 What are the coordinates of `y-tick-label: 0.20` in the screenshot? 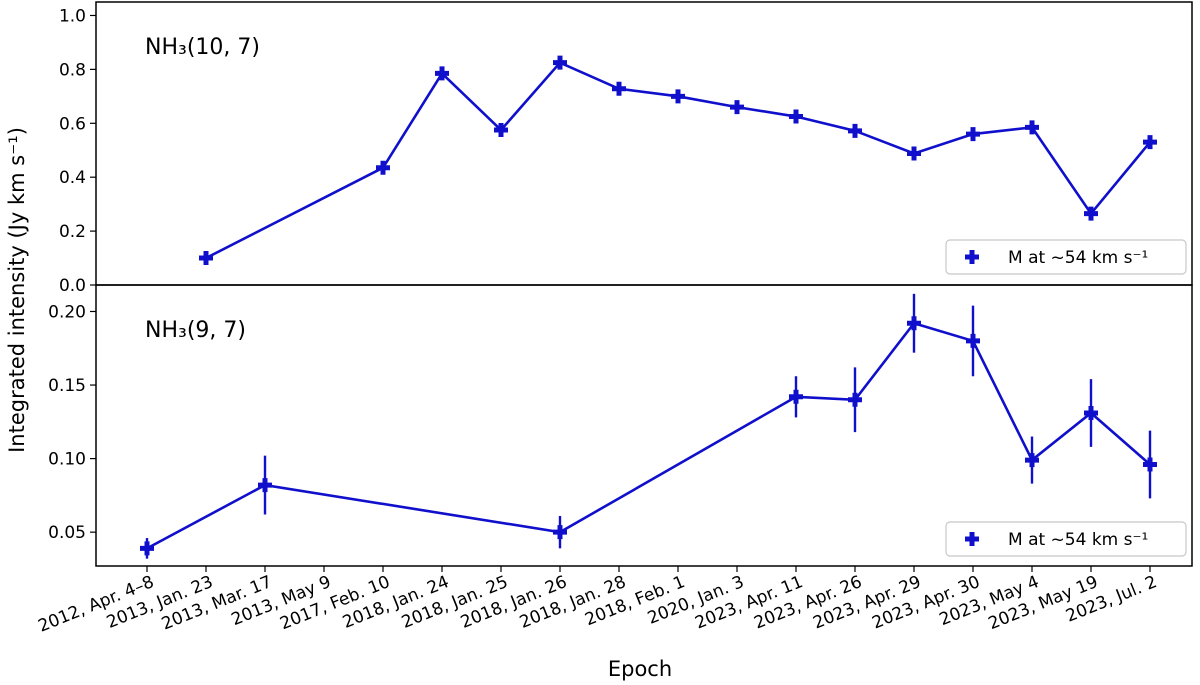 It's located at (67, 312).